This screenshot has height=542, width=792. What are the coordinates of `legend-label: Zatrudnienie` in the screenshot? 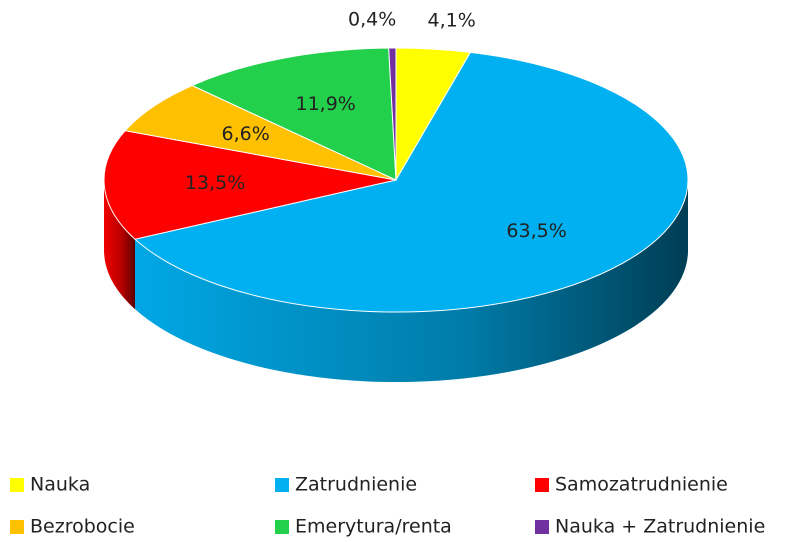 It's located at (356, 485).